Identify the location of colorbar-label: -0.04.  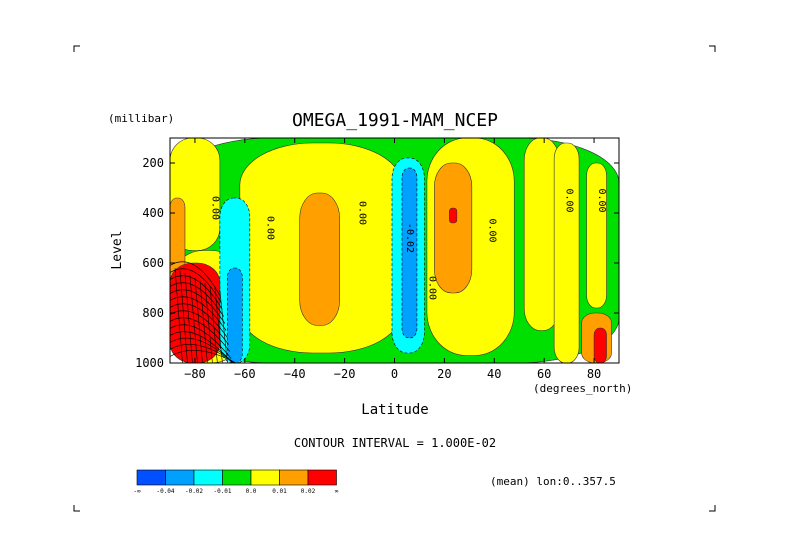
(165, 491).